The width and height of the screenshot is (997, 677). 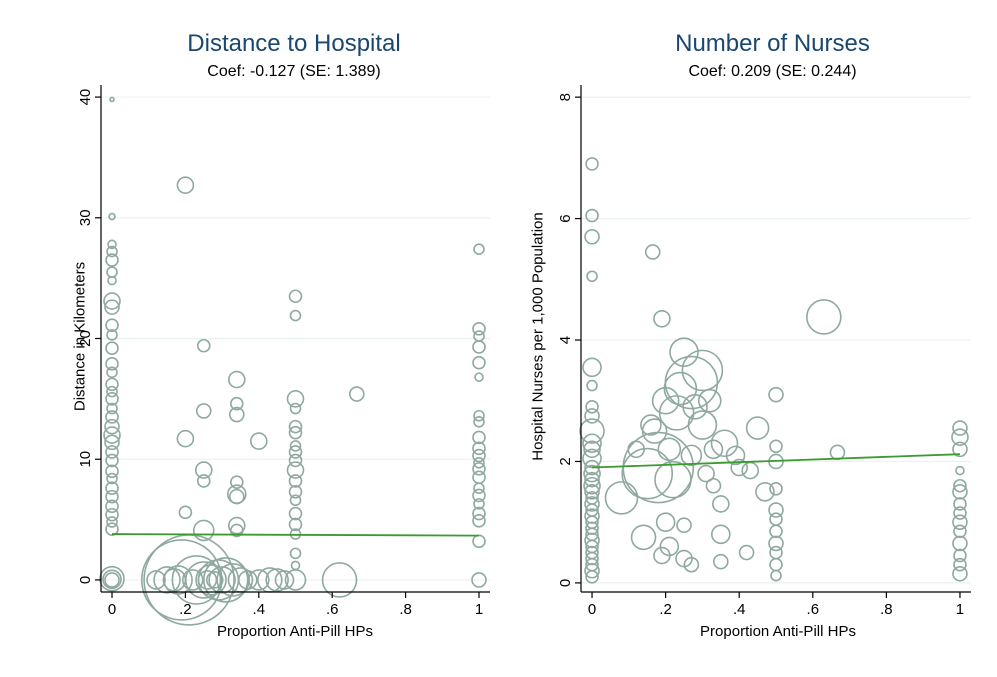 What do you see at coordinates (295, 535) in the screenshot?
I see `fit-line` at bounding box center [295, 535].